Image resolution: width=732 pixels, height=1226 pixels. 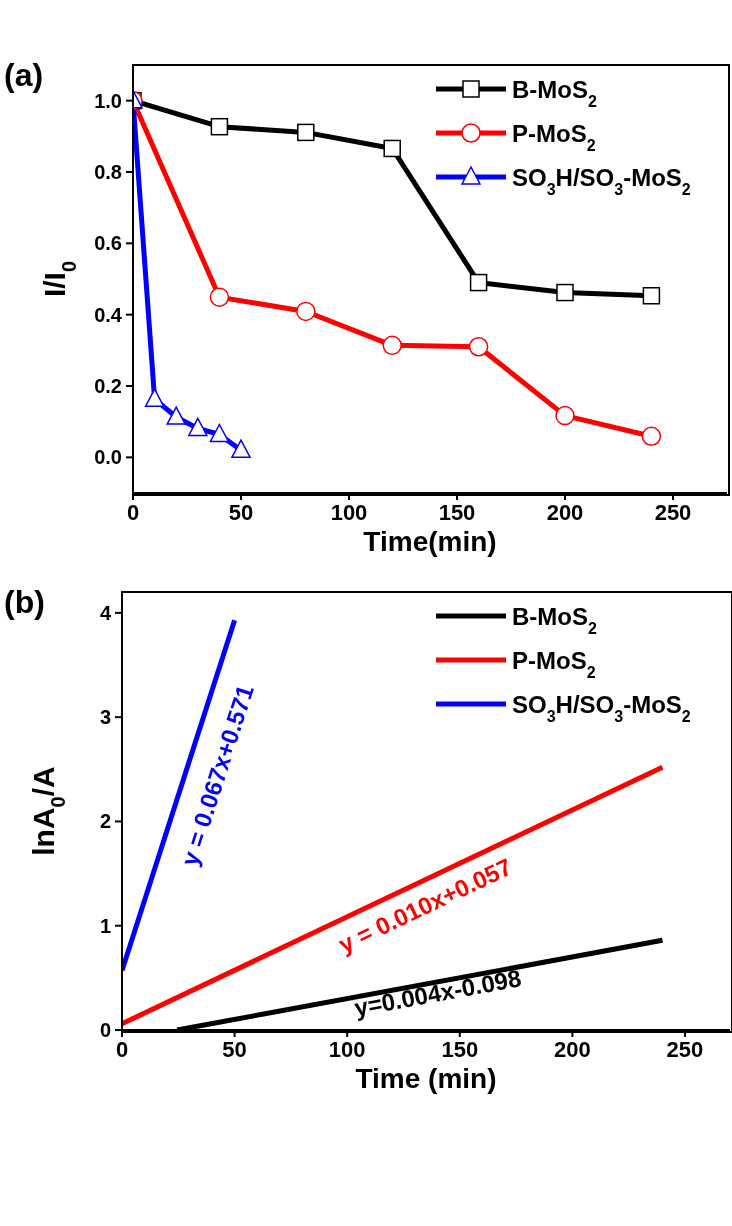 What do you see at coordinates (105, 1030) in the screenshot?
I see `y-tick-label: 0` at bounding box center [105, 1030].